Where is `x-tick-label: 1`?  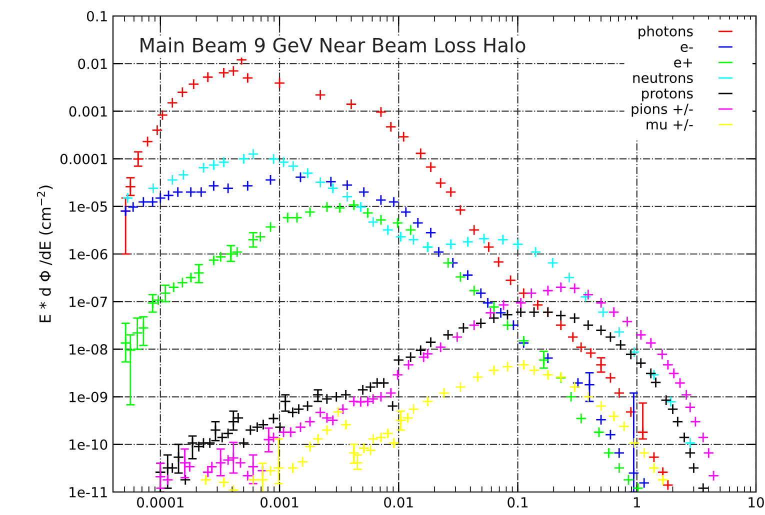
x-tick-label: 1 is located at coordinates (637, 502).